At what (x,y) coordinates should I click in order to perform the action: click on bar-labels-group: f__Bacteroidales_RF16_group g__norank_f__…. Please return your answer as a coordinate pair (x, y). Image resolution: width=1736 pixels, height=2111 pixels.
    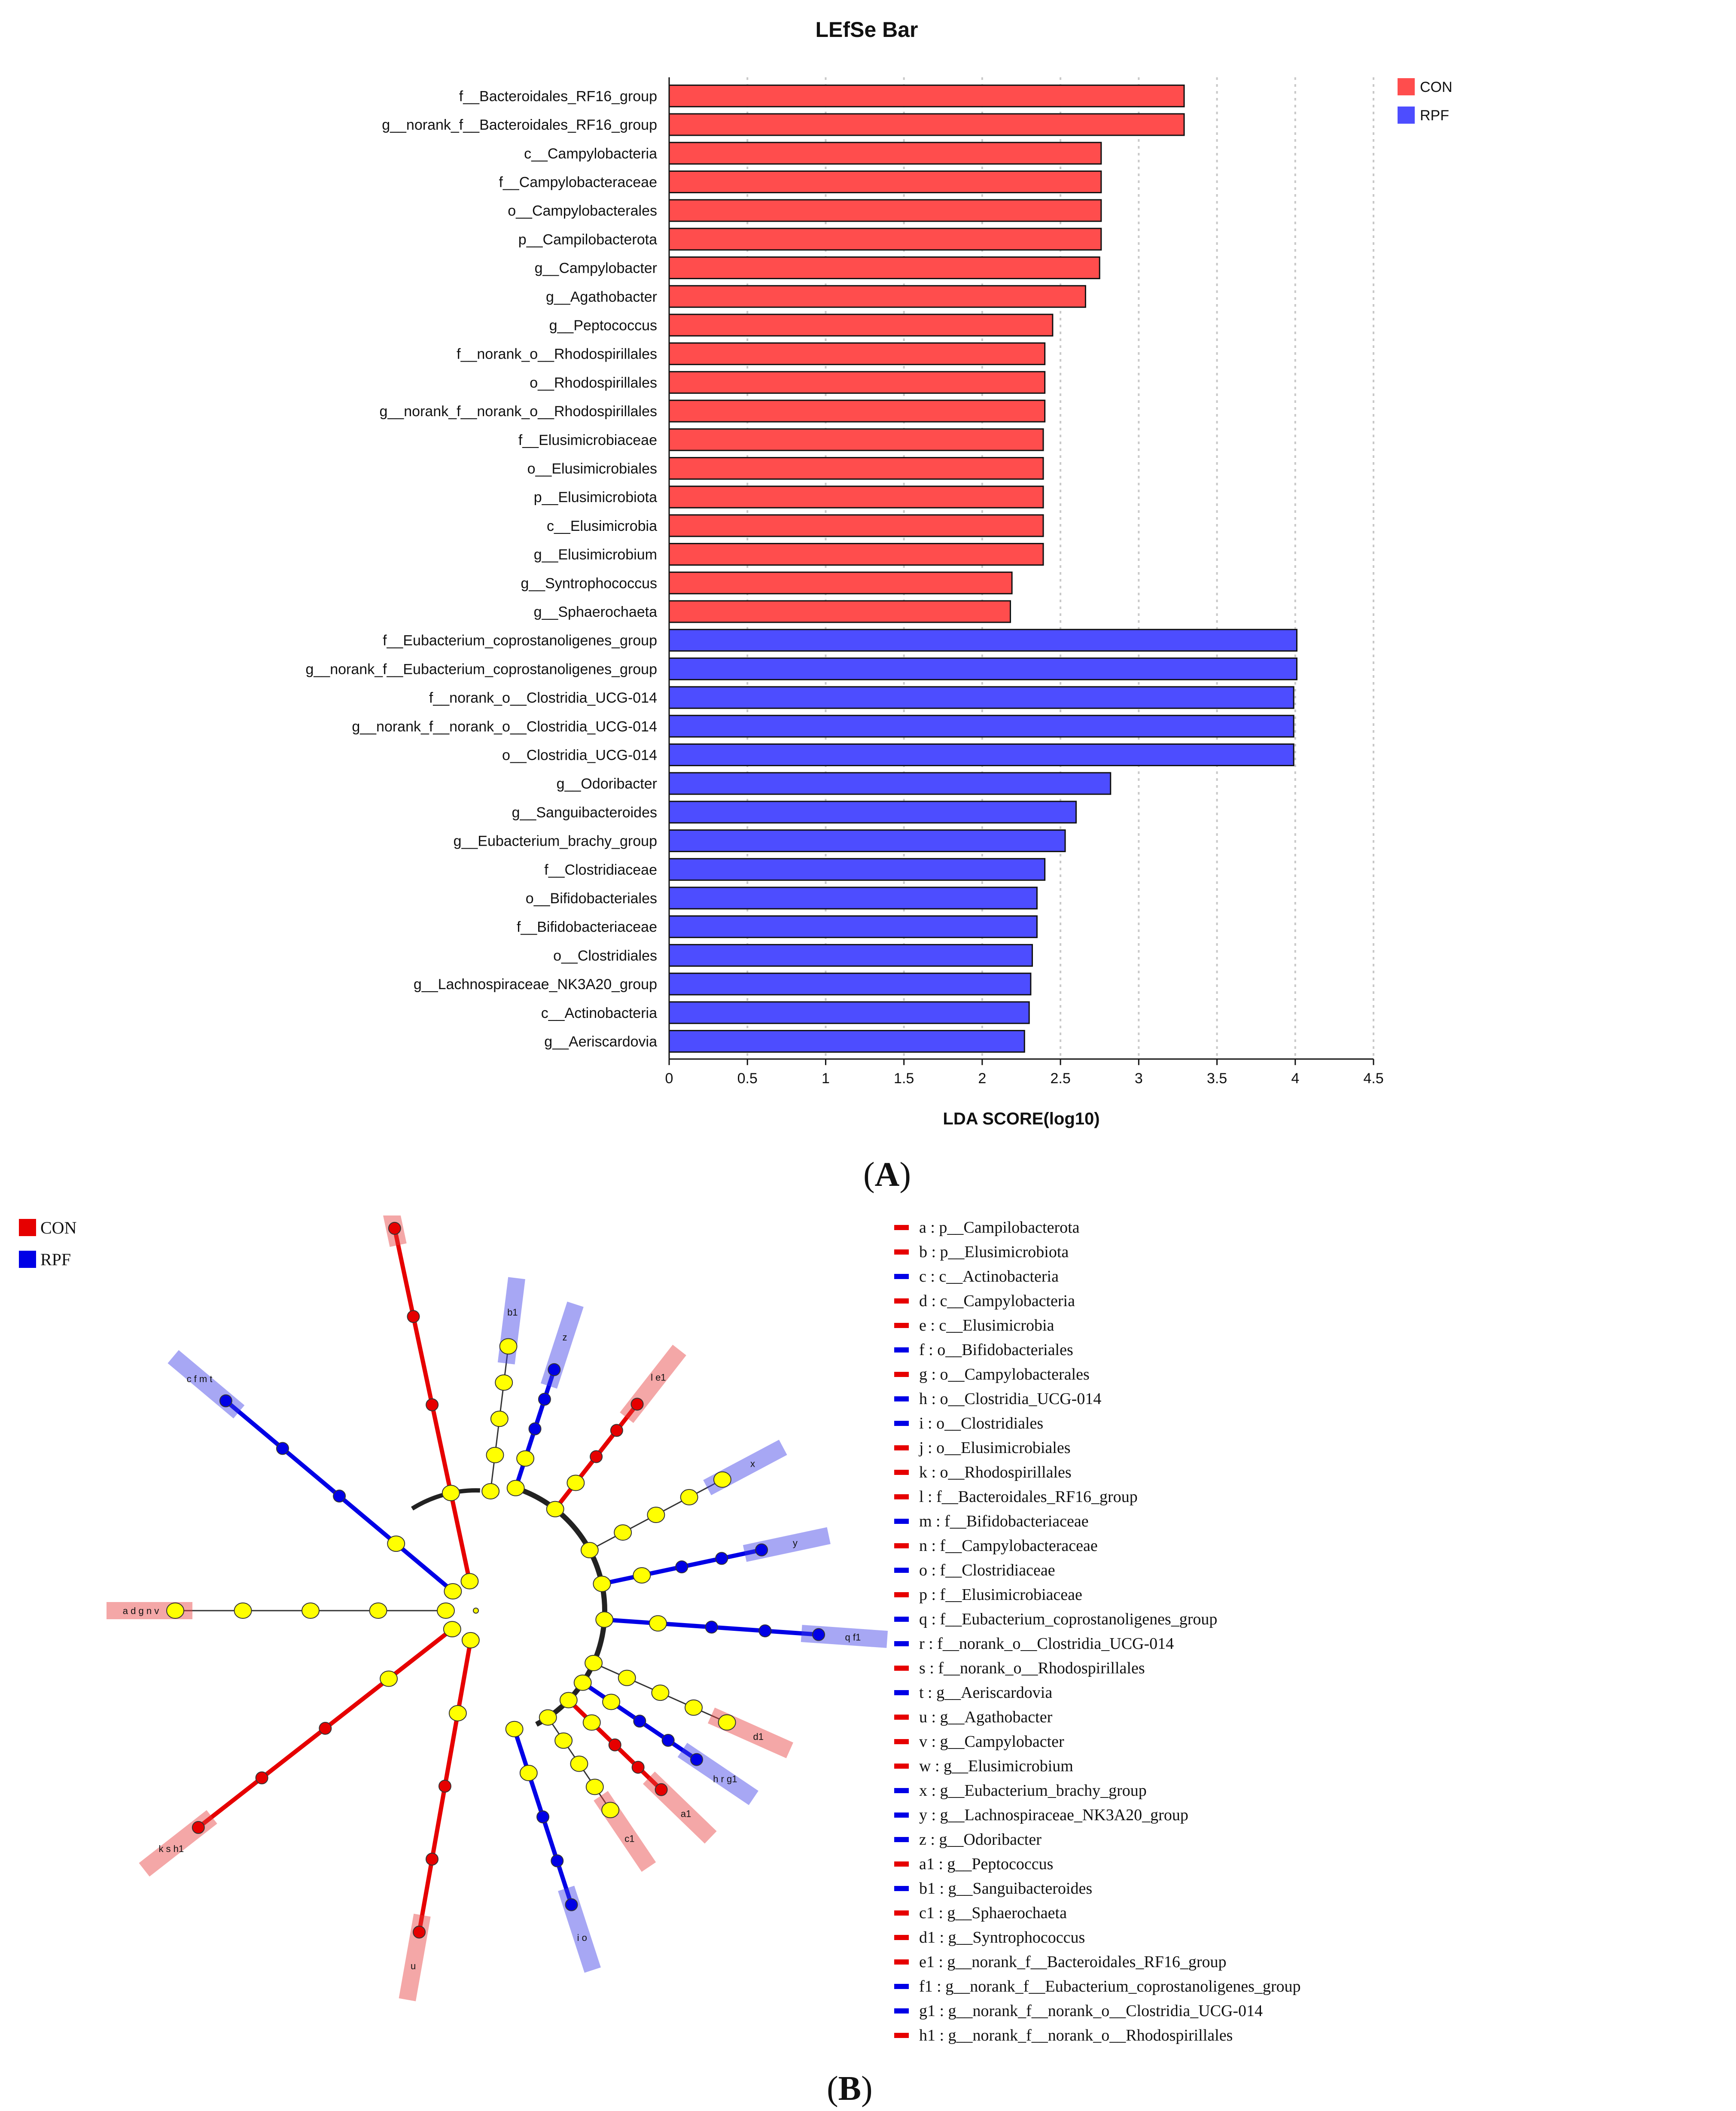
    Looking at the image, I should click on (482, 569).